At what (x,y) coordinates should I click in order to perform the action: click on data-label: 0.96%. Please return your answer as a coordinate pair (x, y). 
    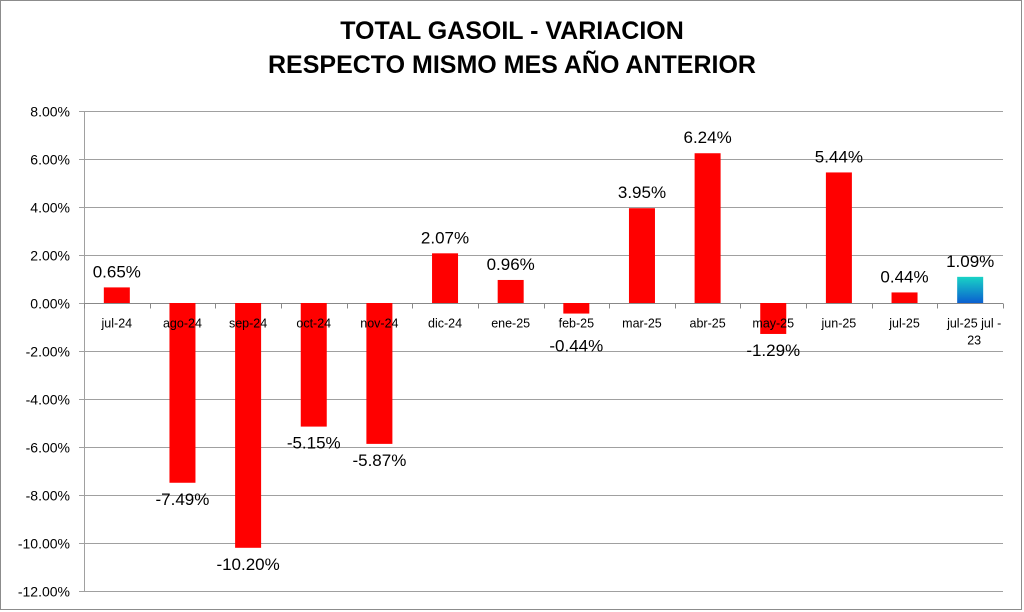
    Looking at the image, I should click on (511, 264).